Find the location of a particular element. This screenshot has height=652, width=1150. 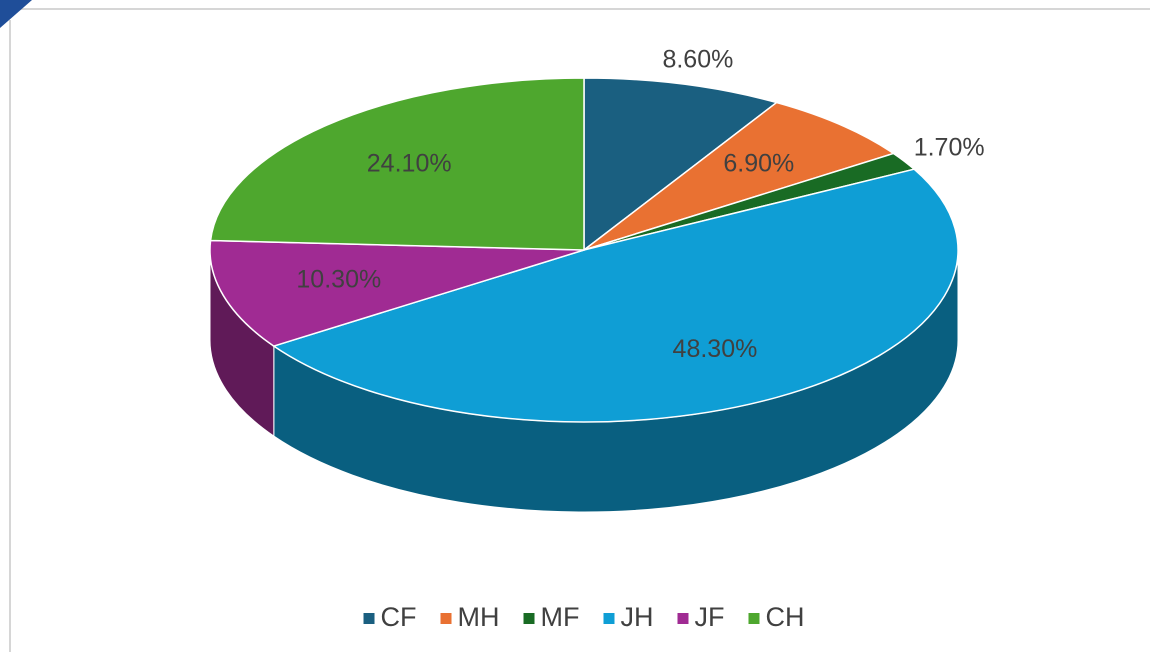

legend-label: JH is located at coordinates (636, 617).